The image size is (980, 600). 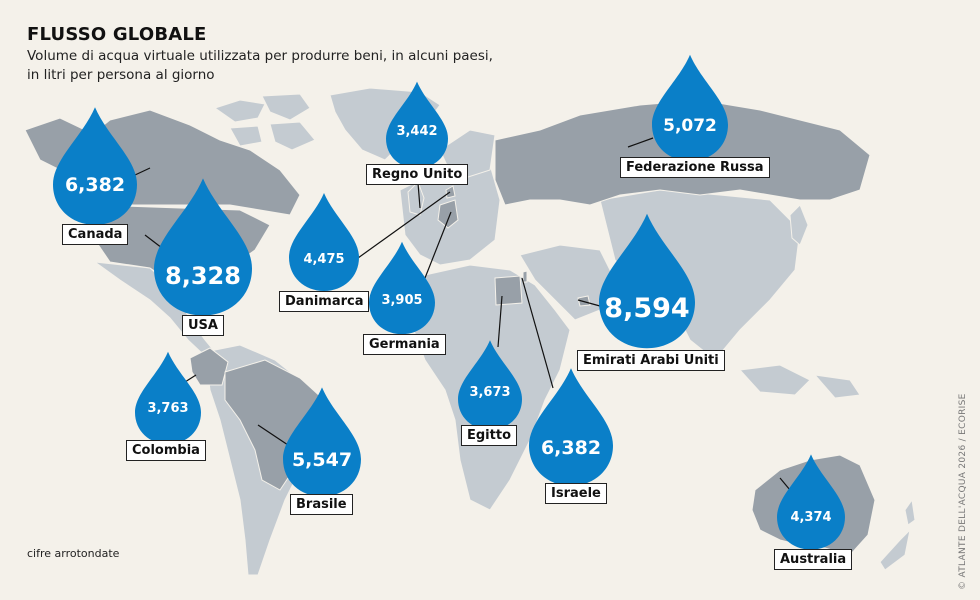 I want to click on drop-brasile: 5,547, so click(x=322, y=442).